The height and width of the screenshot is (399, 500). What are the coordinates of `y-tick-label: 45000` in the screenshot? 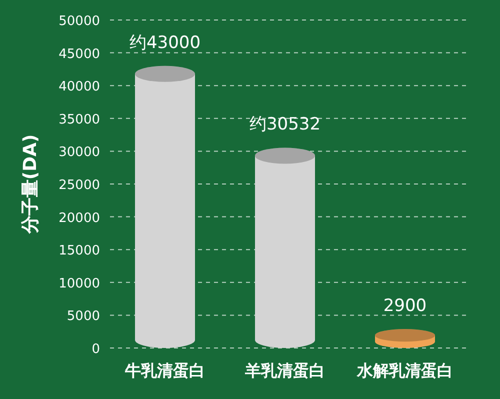 It's located at (79, 54).